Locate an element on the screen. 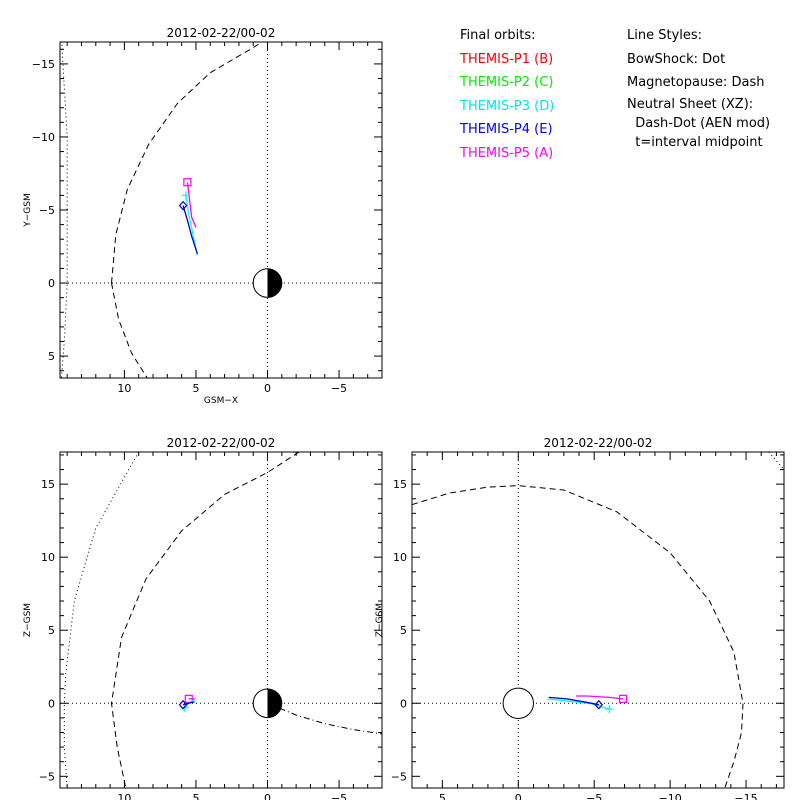  panel-xy-magnetopause is located at coordinates (187, 163).